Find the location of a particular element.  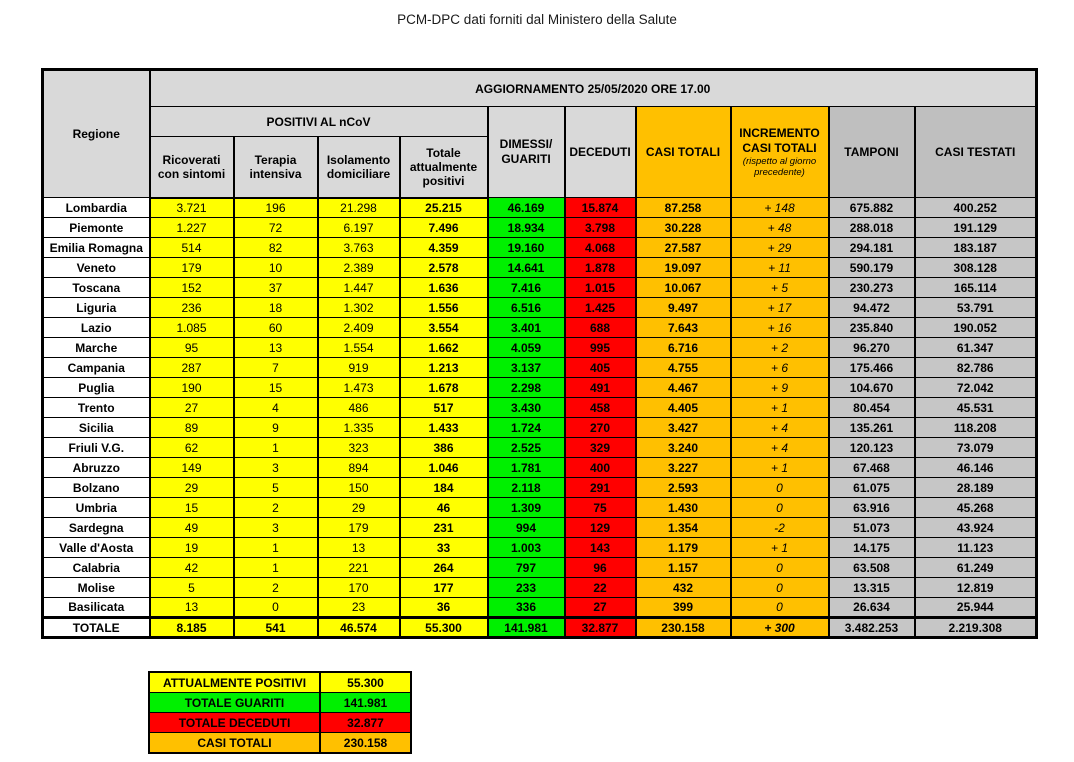

totale-positivi-cell: 231 is located at coordinates (443, 527).